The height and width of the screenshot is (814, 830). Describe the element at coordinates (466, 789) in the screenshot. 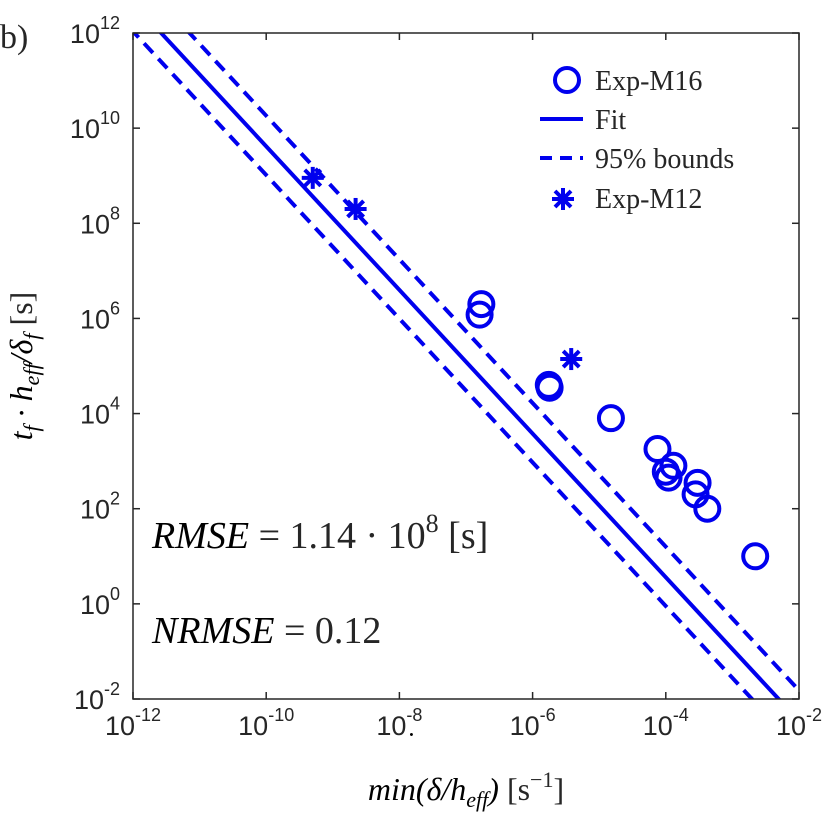

I see `x-axis-label: min(δ/heff) [s−1]` at that location.